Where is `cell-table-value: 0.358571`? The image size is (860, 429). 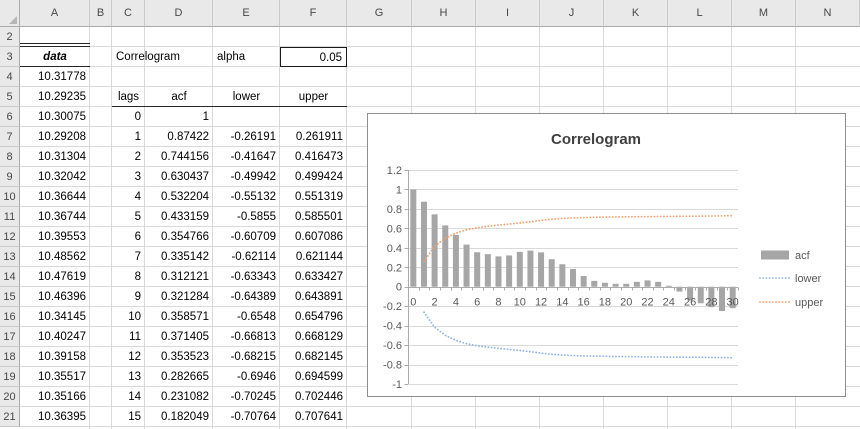
cell-table-value: 0.358571 is located at coordinates (185, 317).